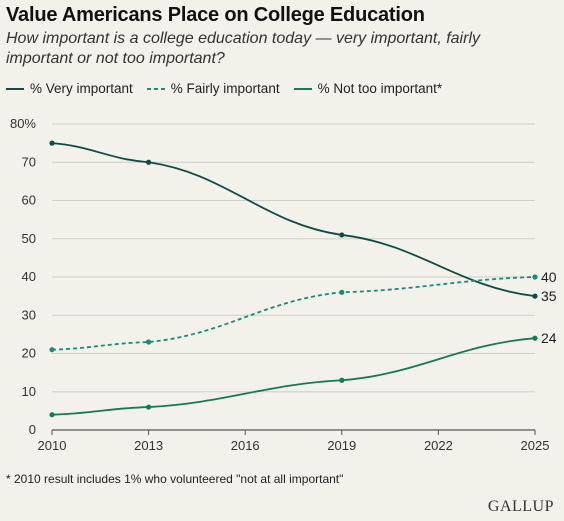 Image resolution: width=564 pixels, height=521 pixels. I want to click on y-tick-label: 30, so click(29, 314).